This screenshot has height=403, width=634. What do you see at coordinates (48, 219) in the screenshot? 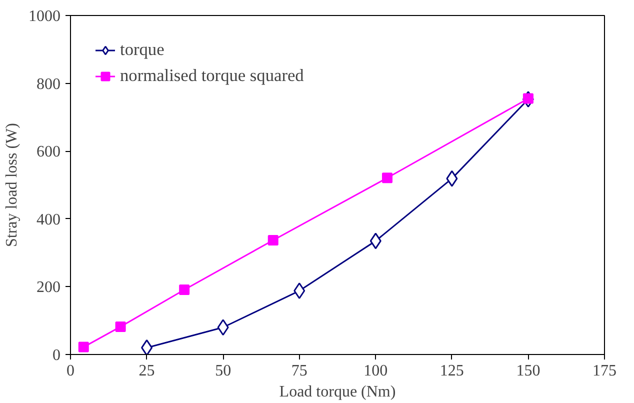
I see `y-tick-label: 400` at bounding box center [48, 219].